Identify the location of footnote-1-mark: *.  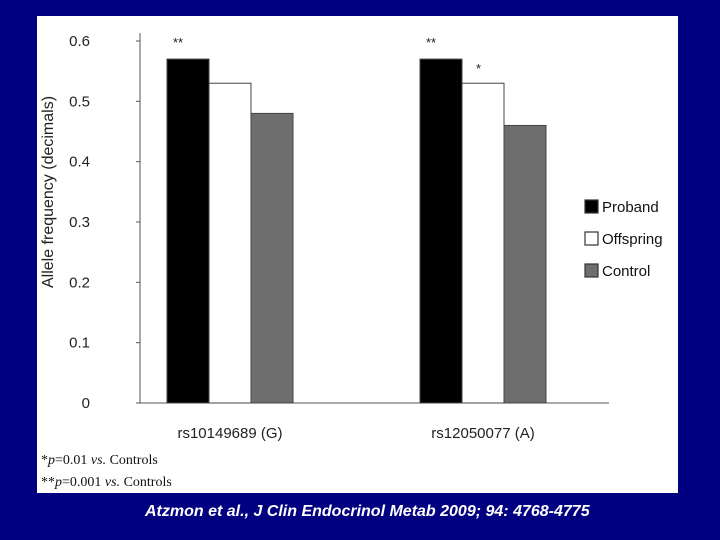
(44, 460).